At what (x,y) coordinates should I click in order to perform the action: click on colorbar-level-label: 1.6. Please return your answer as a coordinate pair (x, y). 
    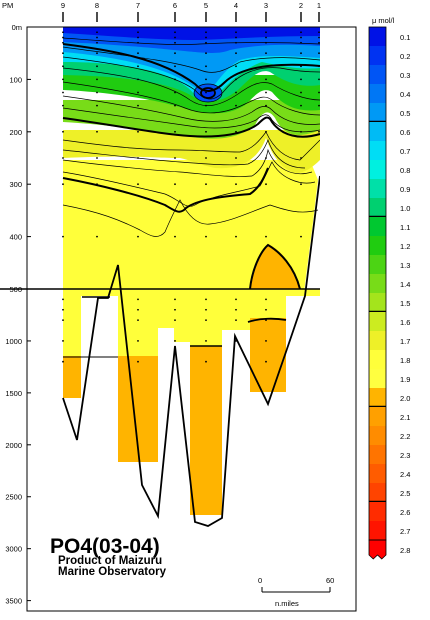
    Looking at the image, I should click on (405, 322).